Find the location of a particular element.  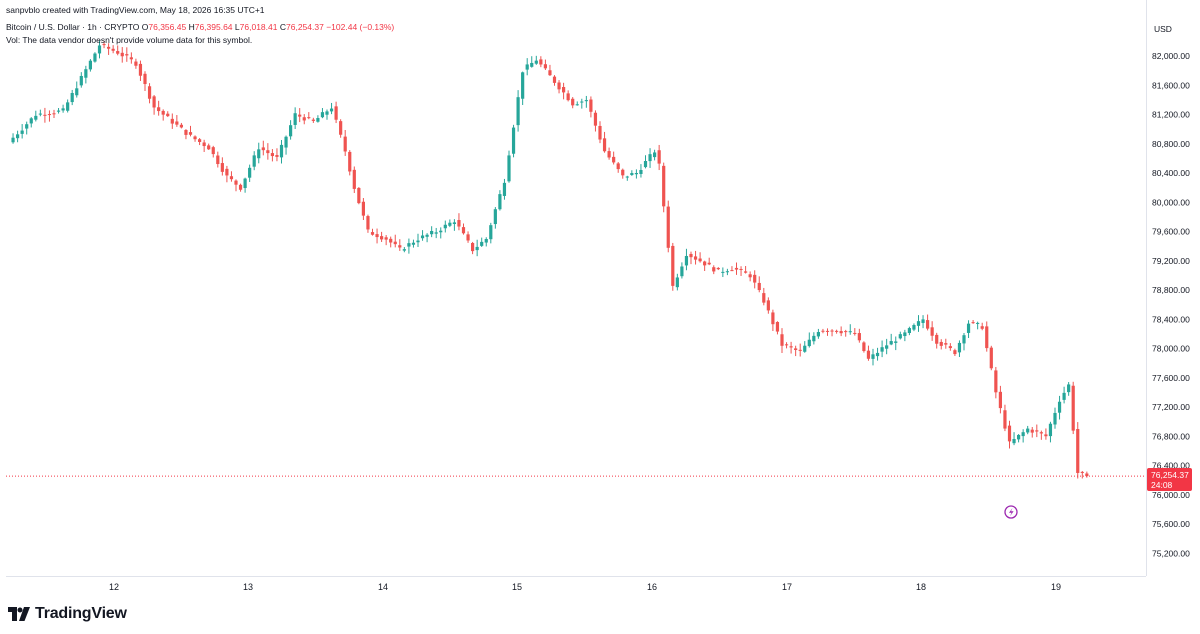

price-tick-label: 80,400.00 is located at coordinates (1171, 173).